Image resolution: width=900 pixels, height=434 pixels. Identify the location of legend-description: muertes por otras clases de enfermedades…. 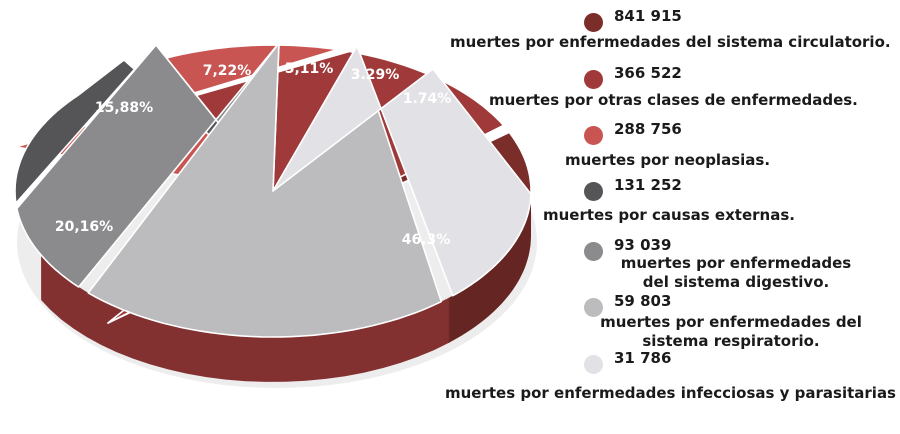
(673, 100).